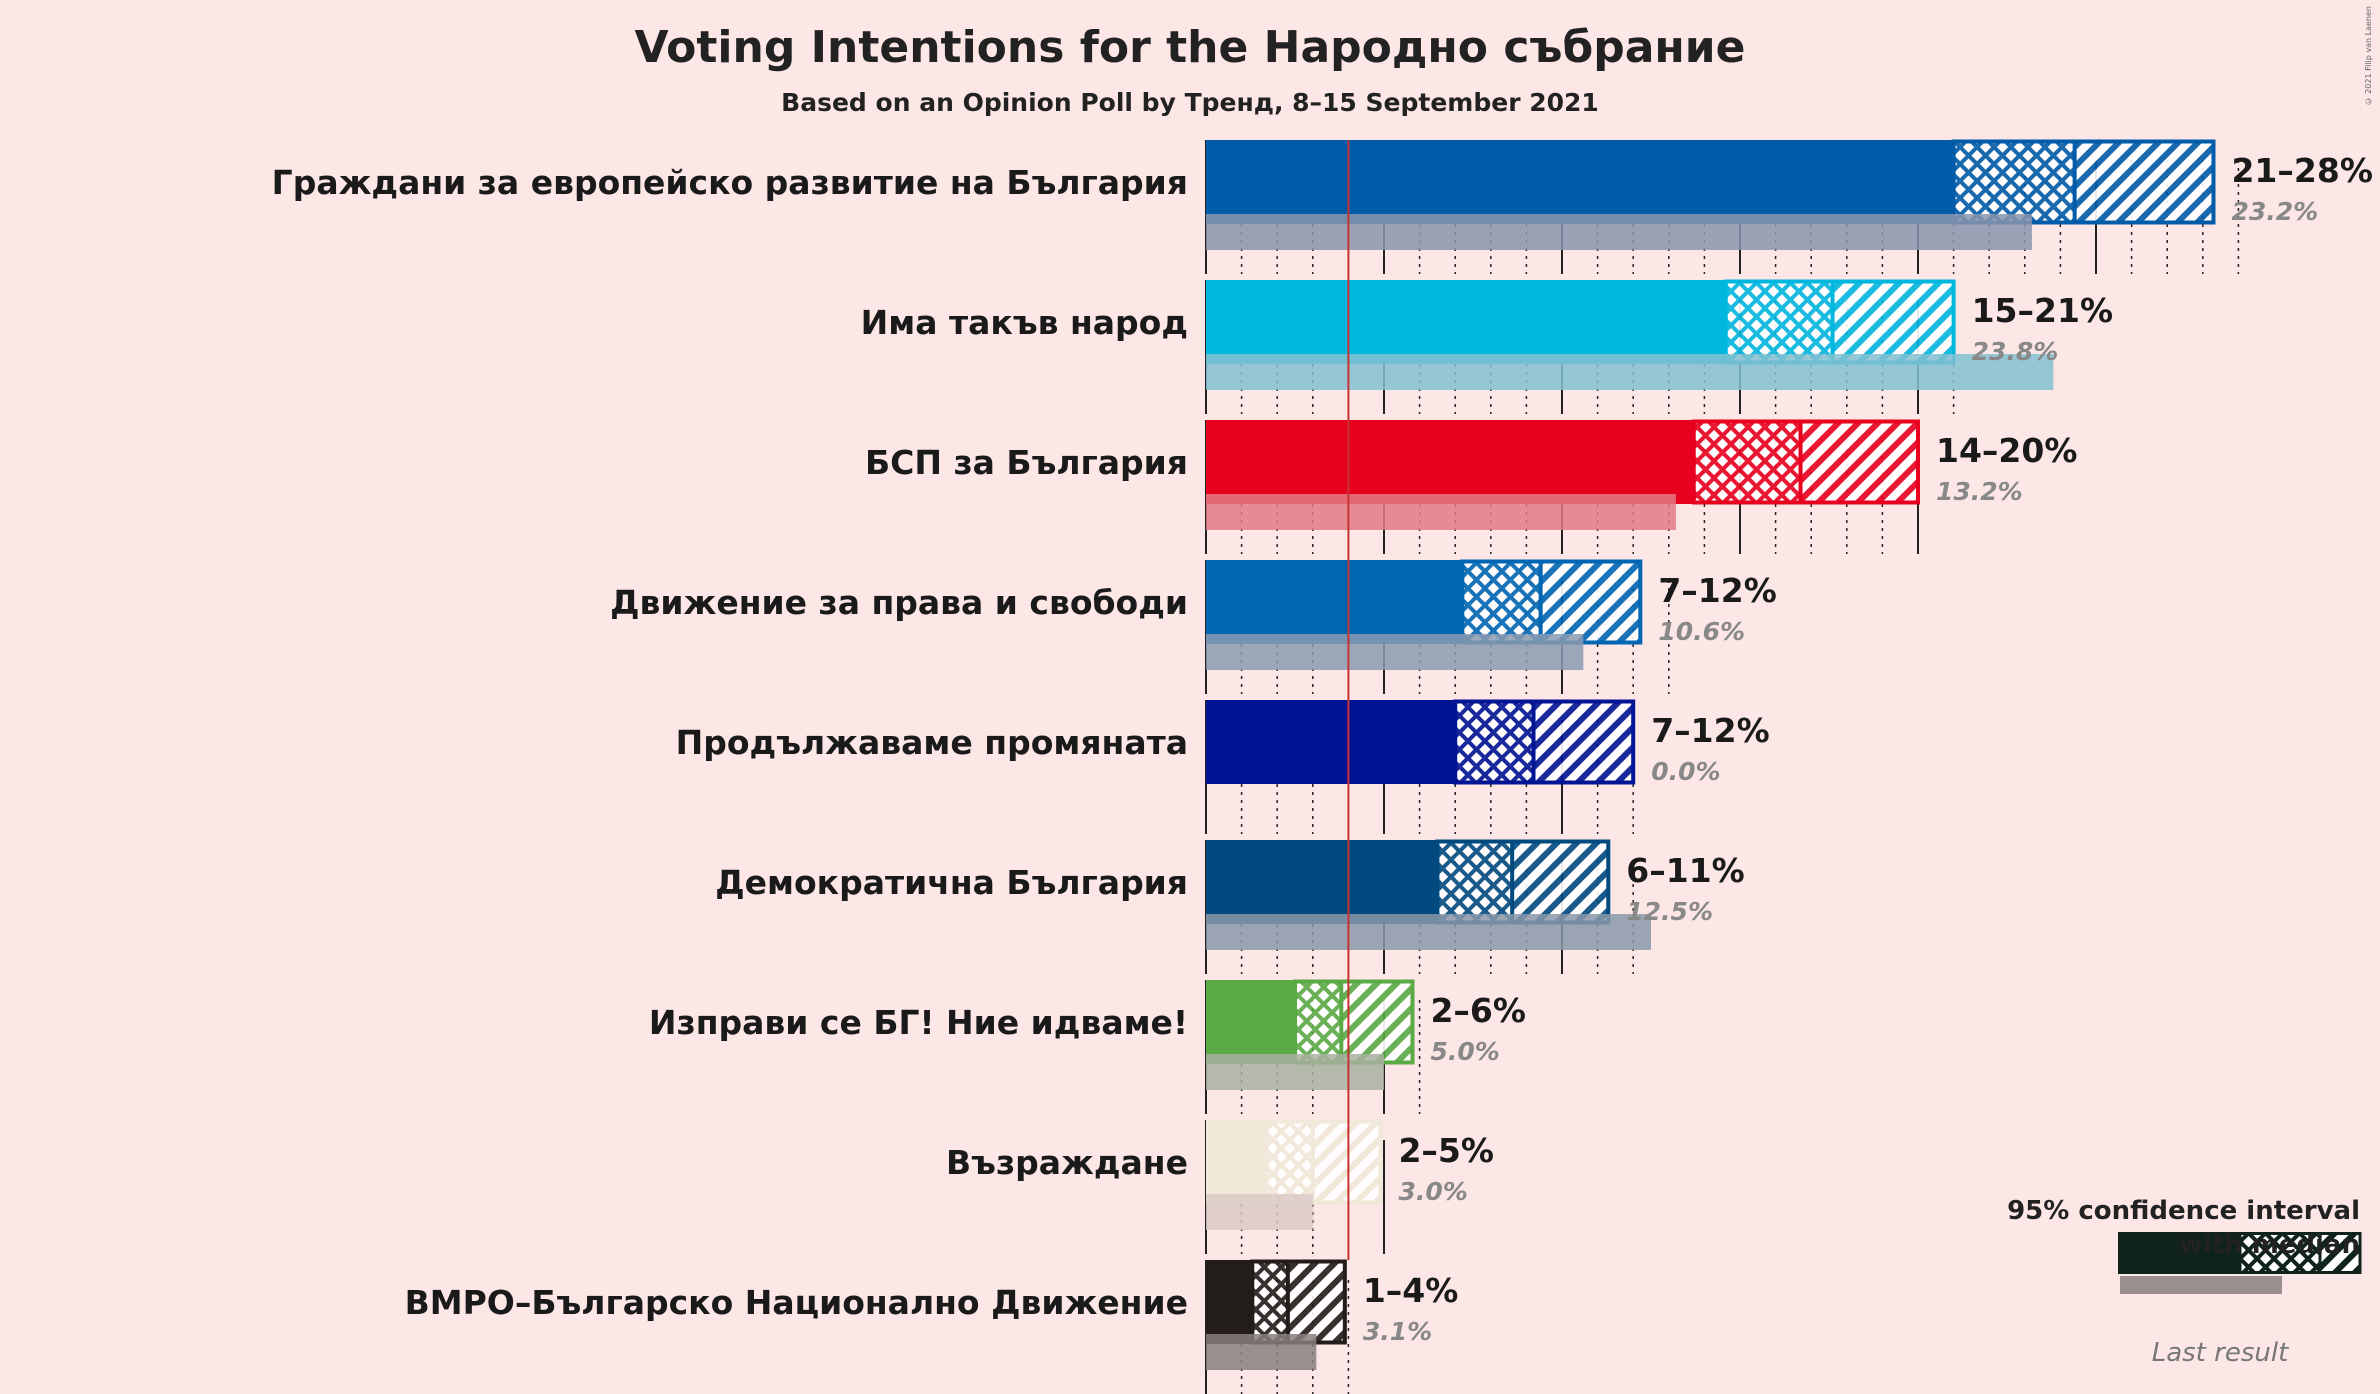 This screenshot has height=1394, width=2380. What do you see at coordinates (951, 882) in the screenshot?
I see `party-label: Демократична България` at bounding box center [951, 882].